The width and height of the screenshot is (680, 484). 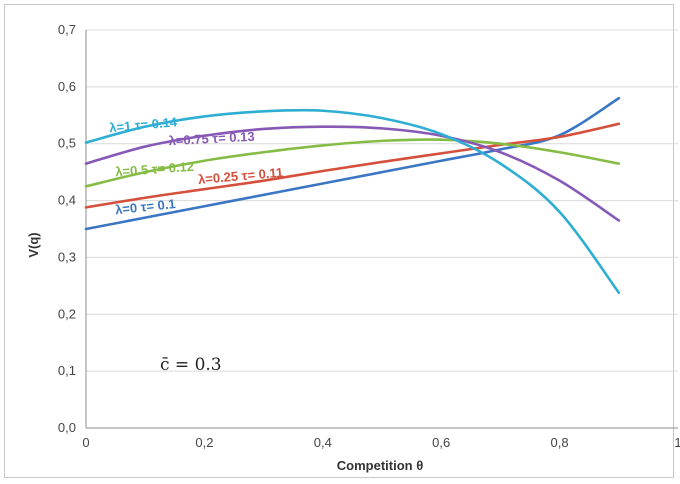 I want to click on series-label: λ=1 τ= 0.14, so click(x=144, y=124).